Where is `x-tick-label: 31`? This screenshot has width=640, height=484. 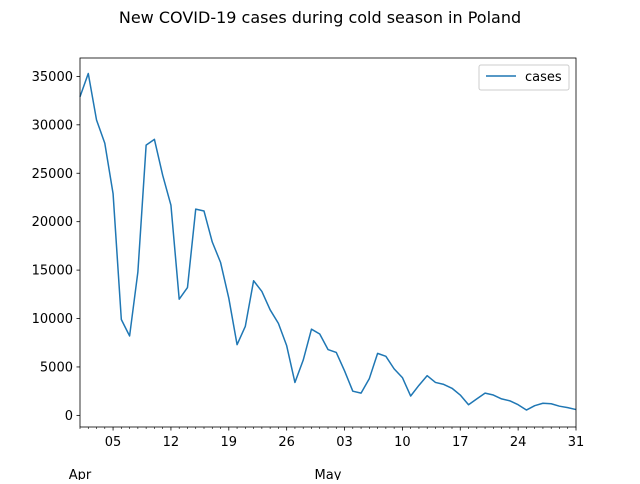
x-tick-label: 31 is located at coordinates (576, 442).